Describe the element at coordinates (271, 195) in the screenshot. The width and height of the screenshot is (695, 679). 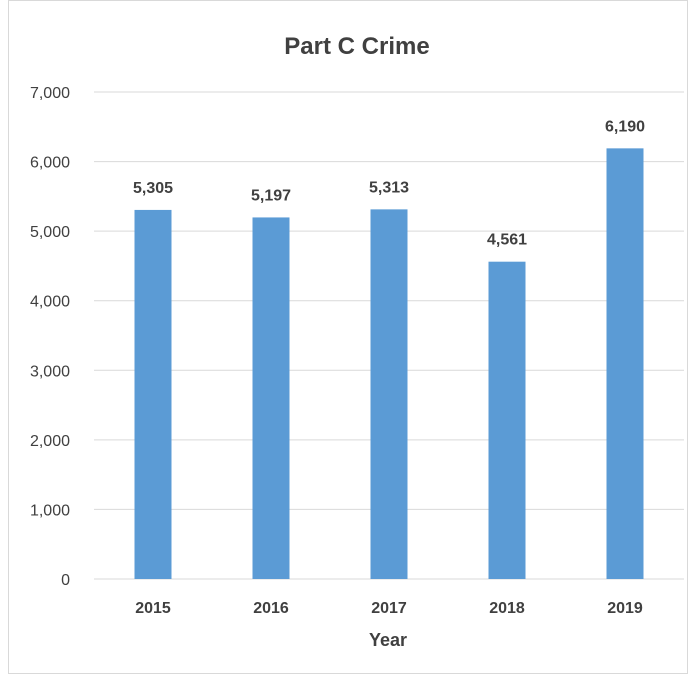
I see `data-label: 5,197` at that location.